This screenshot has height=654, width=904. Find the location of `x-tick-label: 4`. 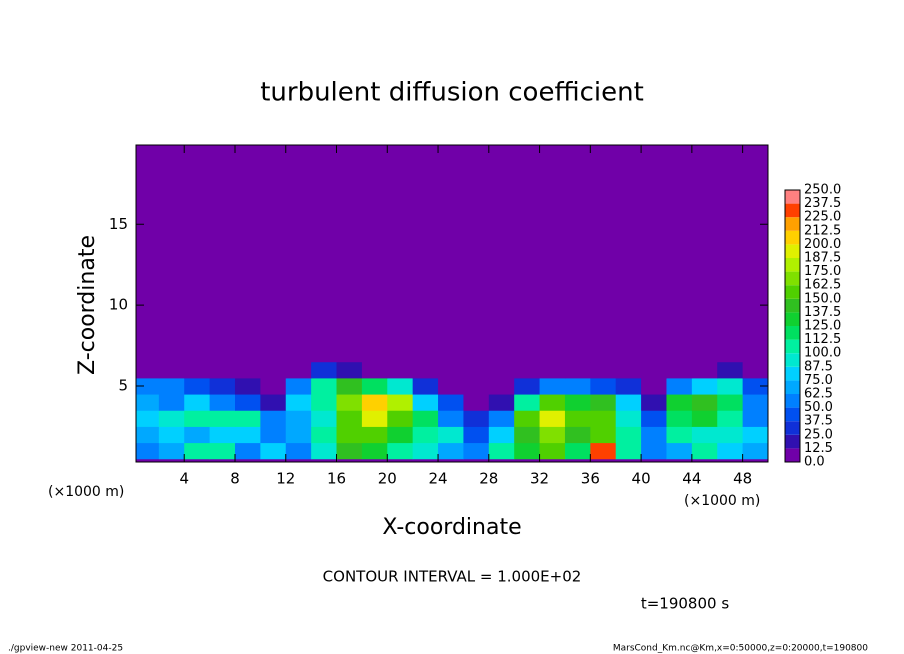

x-tick-label: 4 is located at coordinates (184, 479).